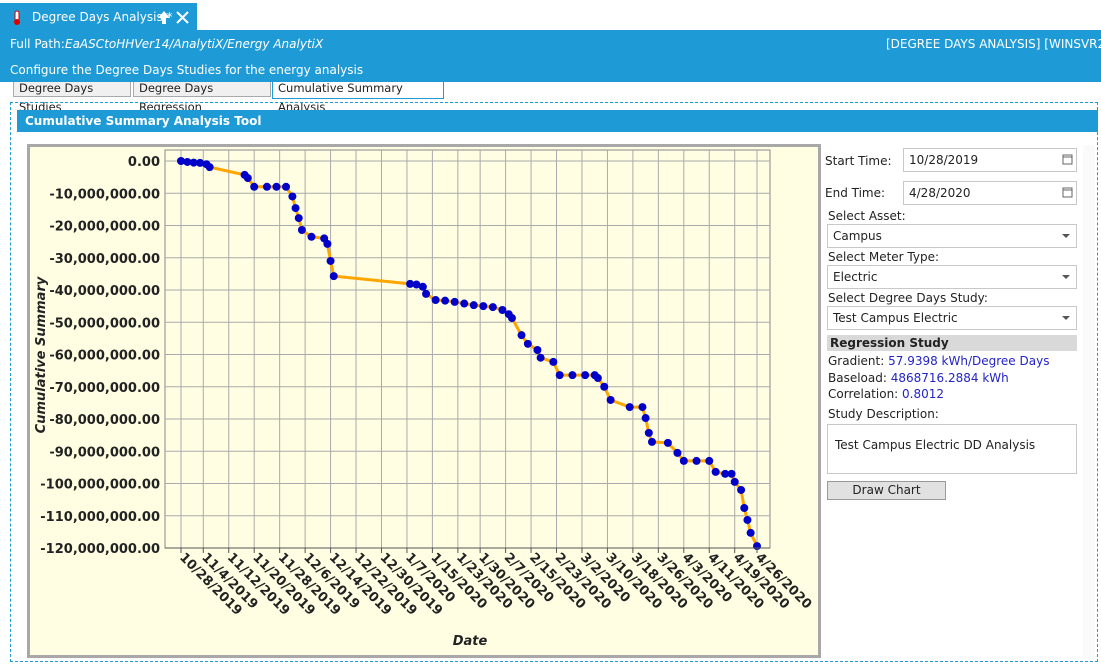  Describe the element at coordinates (863, 394) in the screenshot. I see `correlation-label: Correlation:` at that location.